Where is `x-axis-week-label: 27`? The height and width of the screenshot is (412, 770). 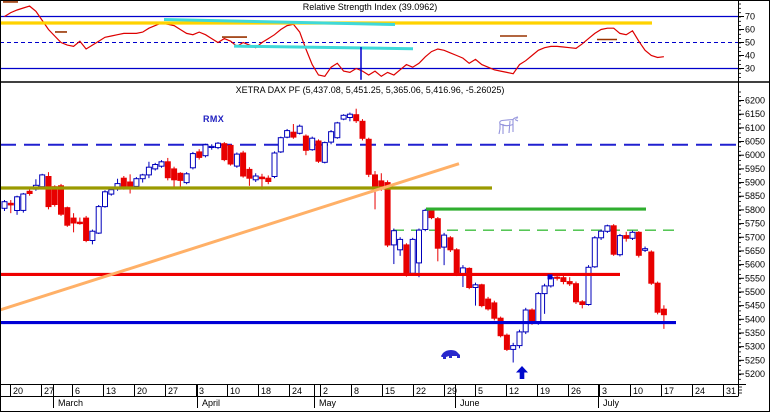 x-axis-week-label: 27 is located at coordinates (173, 391).